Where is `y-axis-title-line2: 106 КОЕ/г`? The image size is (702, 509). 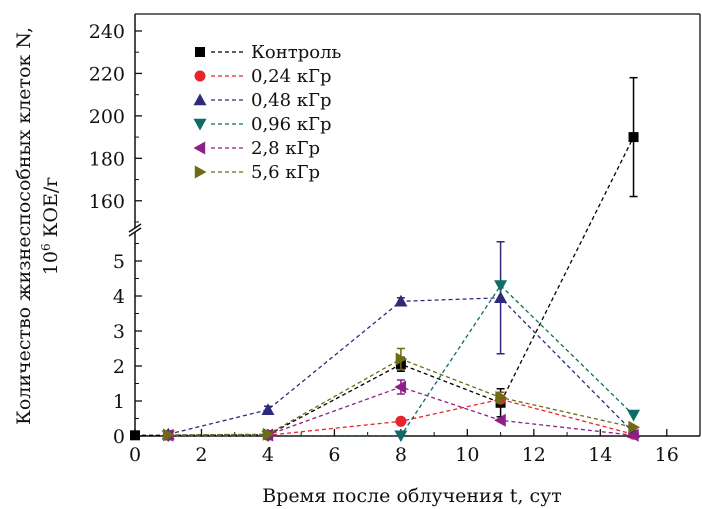
y-axis-title-line2: 106 КОЕ/г is located at coordinates (50, 226).